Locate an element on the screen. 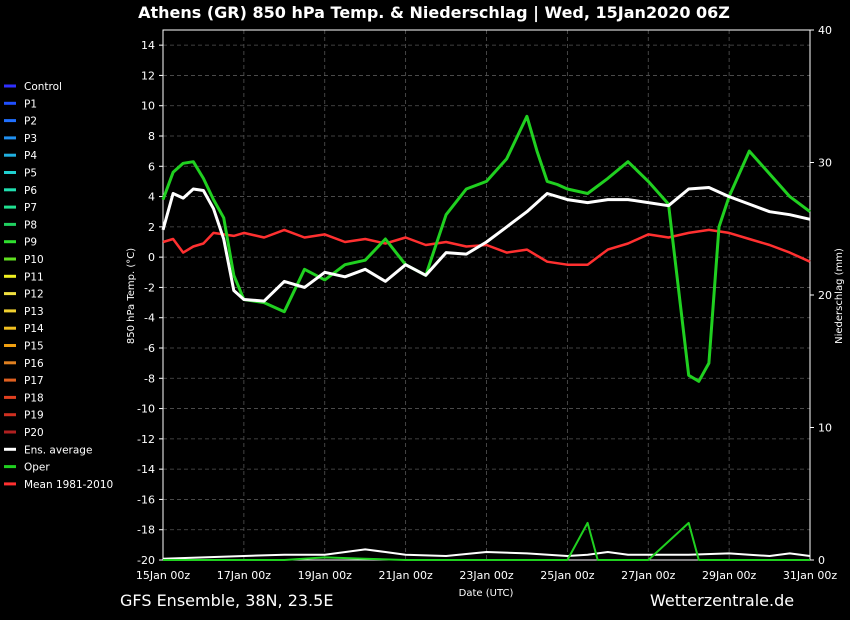 This screenshot has width=850, height=620. y-tick-label-left: 4 is located at coordinates (151, 197).